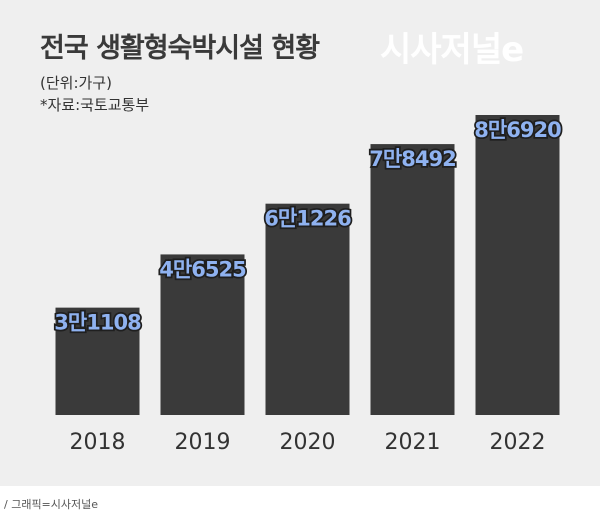  Describe the element at coordinates (180, 48) in the screenshot. I see `chart-title: 전국 생활형숙박시설 현황` at that location.